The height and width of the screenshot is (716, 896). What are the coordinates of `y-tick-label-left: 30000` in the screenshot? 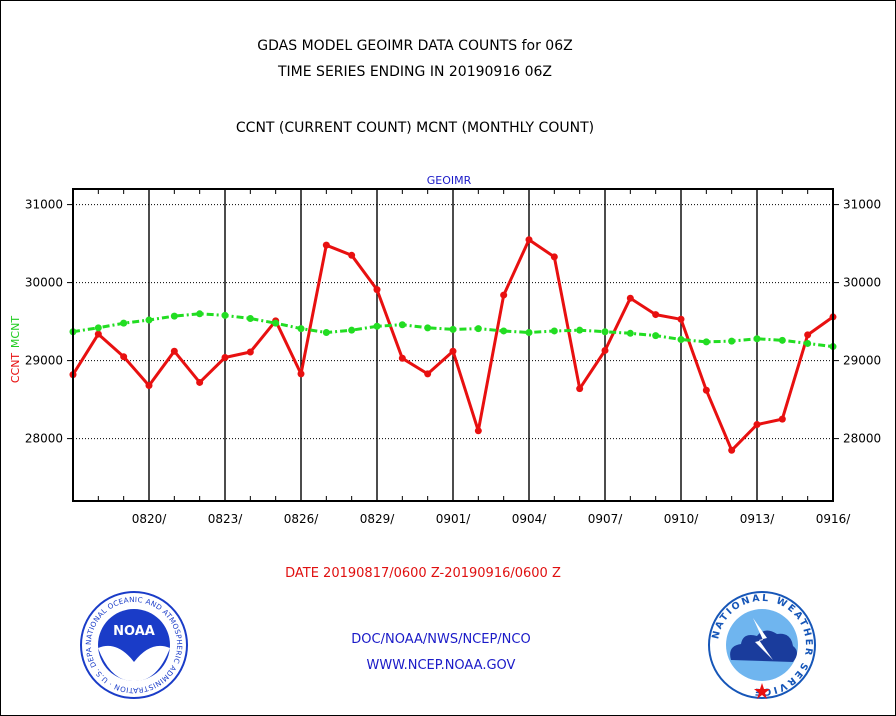 It's located at (44, 283).